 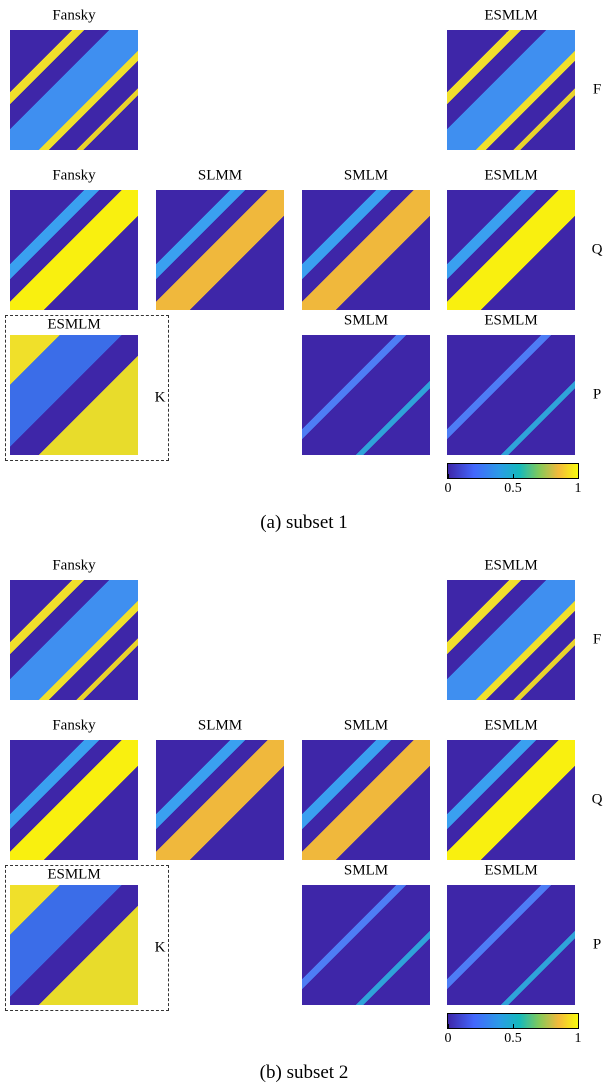 What do you see at coordinates (304, 1072) in the screenshot?
I see `caption: (b) subset 2` at bounding box center [304, 1072].